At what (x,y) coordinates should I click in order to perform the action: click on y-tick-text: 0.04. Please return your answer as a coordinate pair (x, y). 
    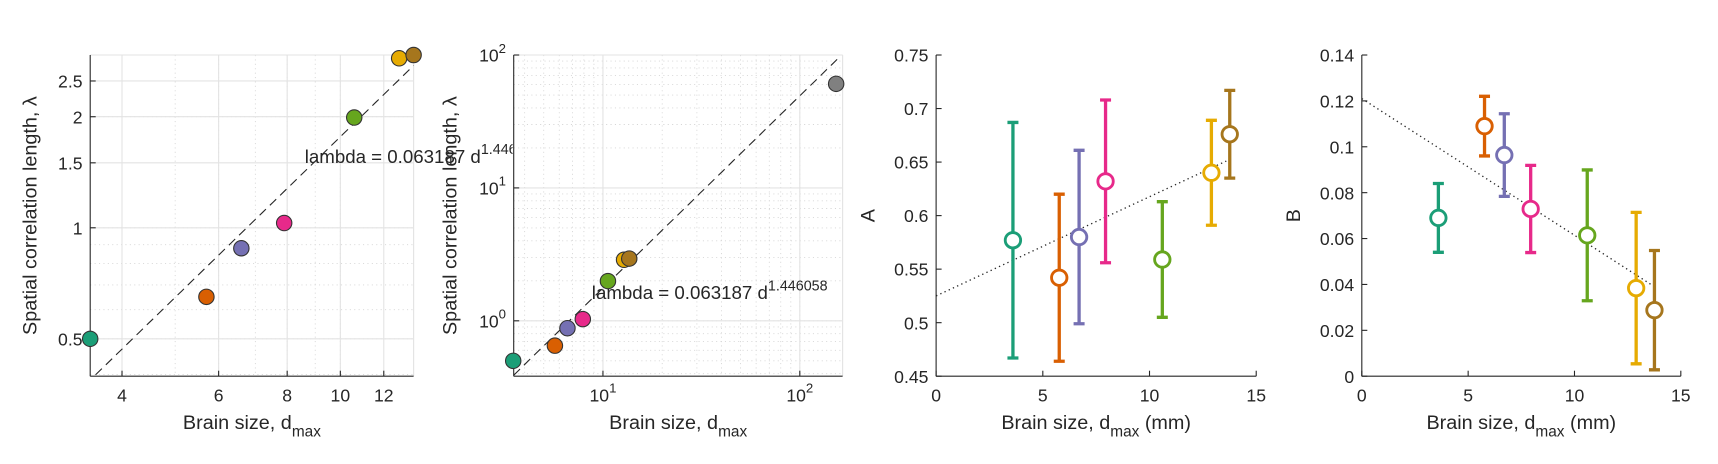
    Looking at the image, I should click on (1337, 285).